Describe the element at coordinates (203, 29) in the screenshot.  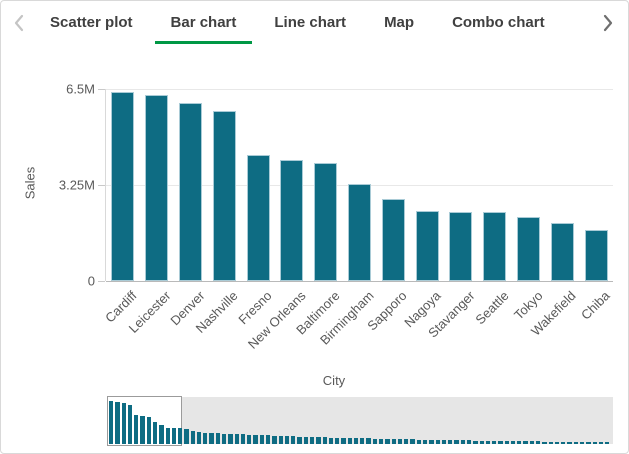
I see `tab-bar-chart: Bar chart` at that location.